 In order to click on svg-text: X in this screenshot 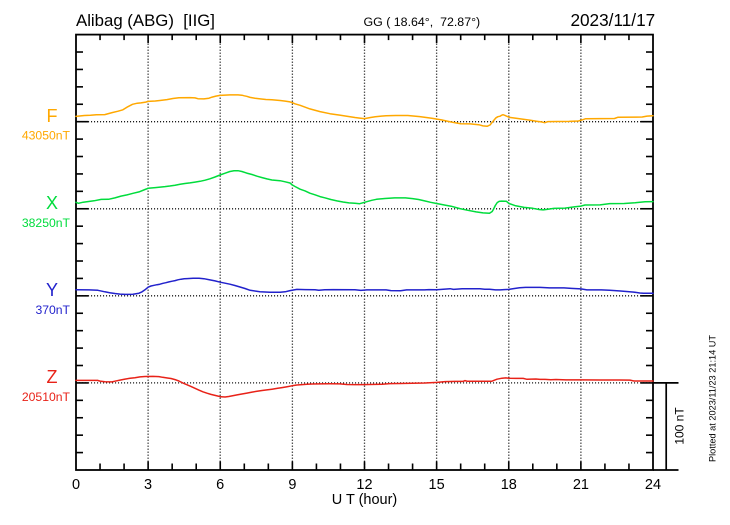, I will do `click(52, 203)`.